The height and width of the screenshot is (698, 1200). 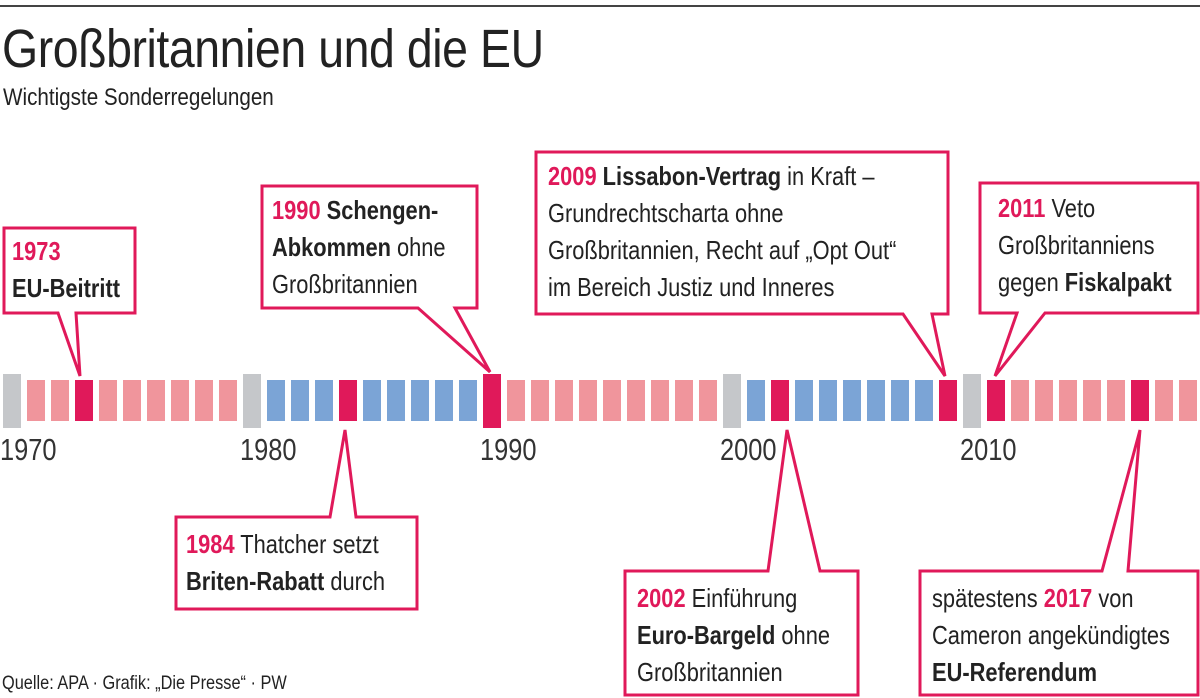 I want to click on year-block-1981, so click(x=276, y=400).